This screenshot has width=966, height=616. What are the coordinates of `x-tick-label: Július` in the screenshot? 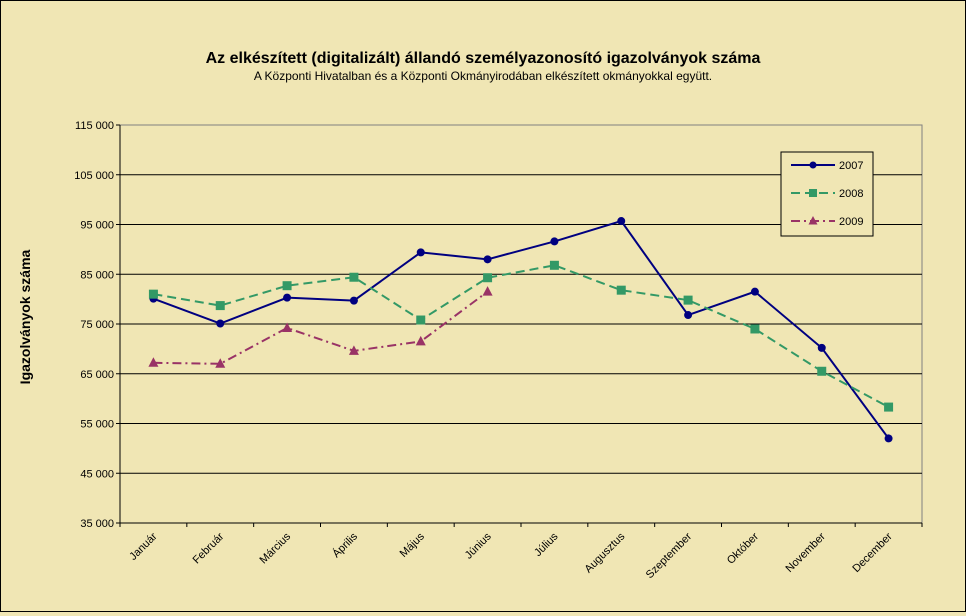 It's located at (546, 544).